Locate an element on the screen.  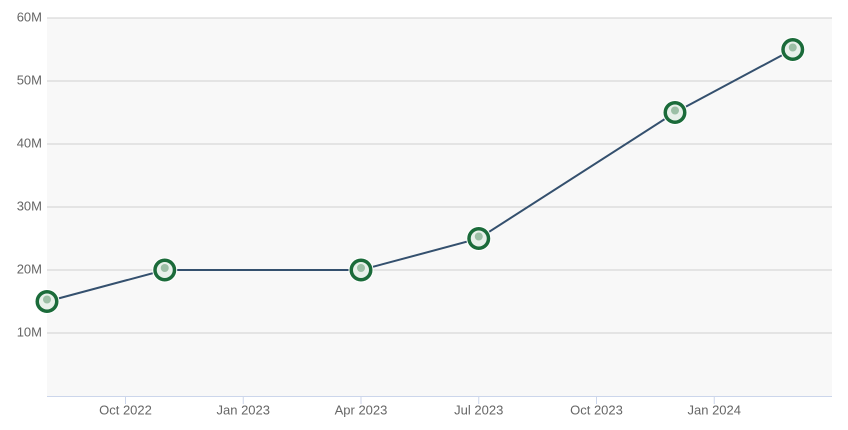
x-tick-label: Oct 2022 is located at coordinates (125, 409).